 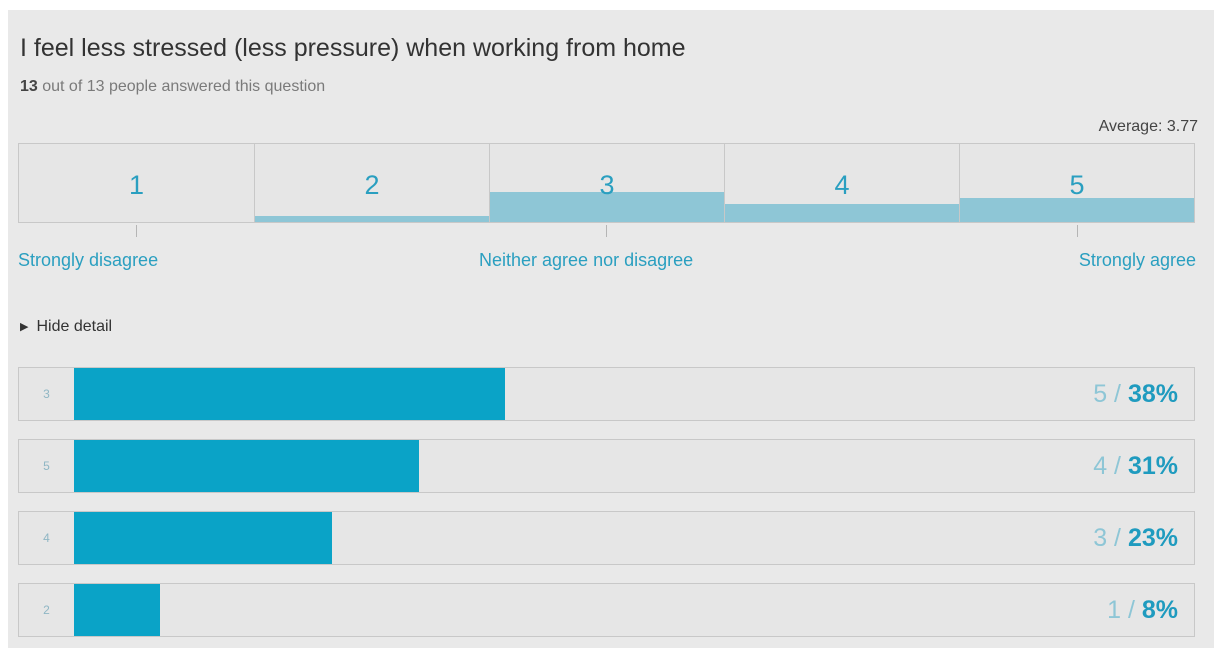 I want to click on scale-number-3: 3, so click(x=607, y=185).